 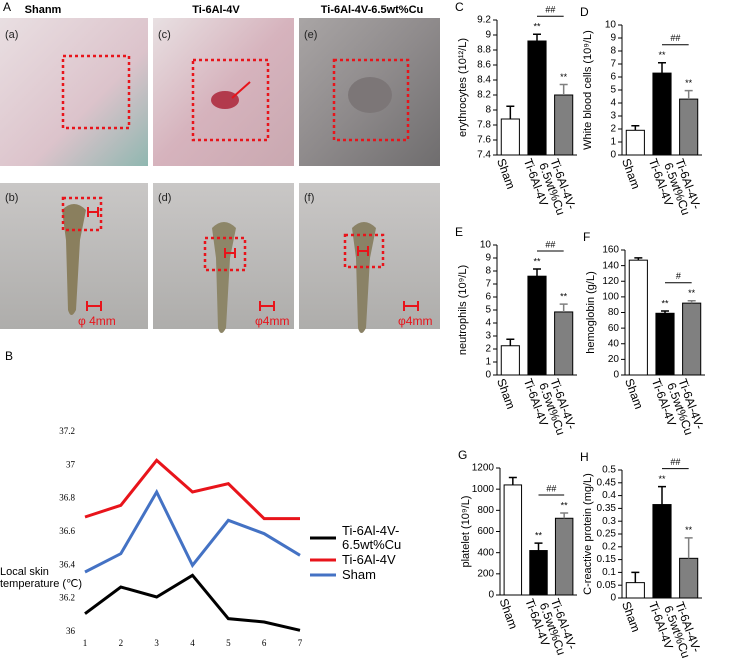 What do you see at coordinates (67, 598) in the screenshot?
I see `y-tick-label: 36.2` at bounding box center [67, 598].